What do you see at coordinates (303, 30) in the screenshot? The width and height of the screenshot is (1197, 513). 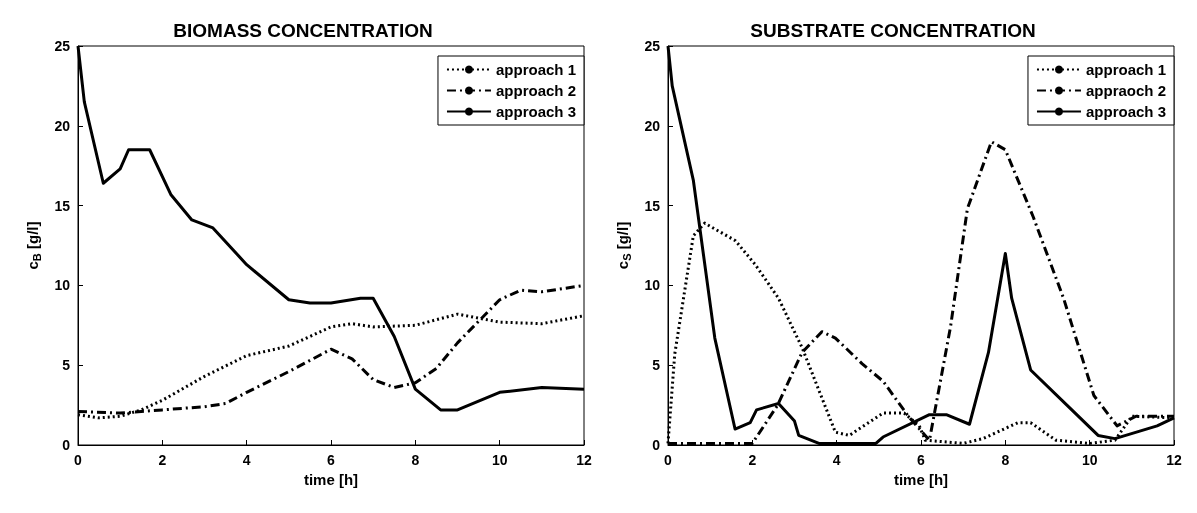 I see `chart-title: BIOMASS CONCENTRATION` at bounding box center [303, 30].